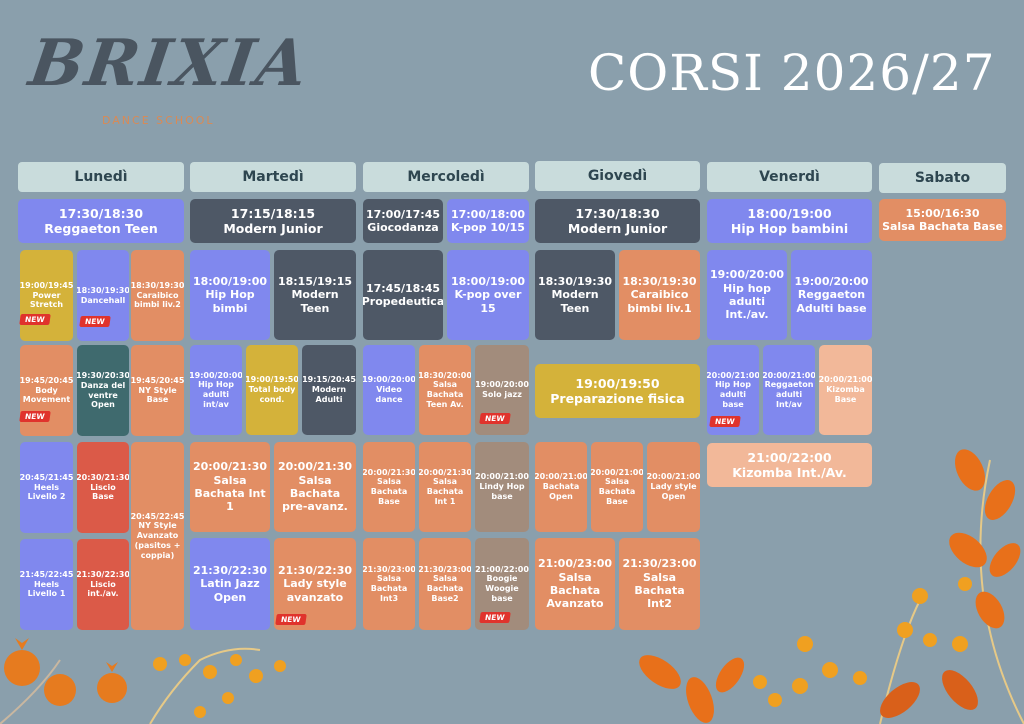 The image size is (1024, 724). Describe the element at coordinates (403, 295) in the screenshot. I see `class-card: 17:45/18:45 Propedeutica` at that location.